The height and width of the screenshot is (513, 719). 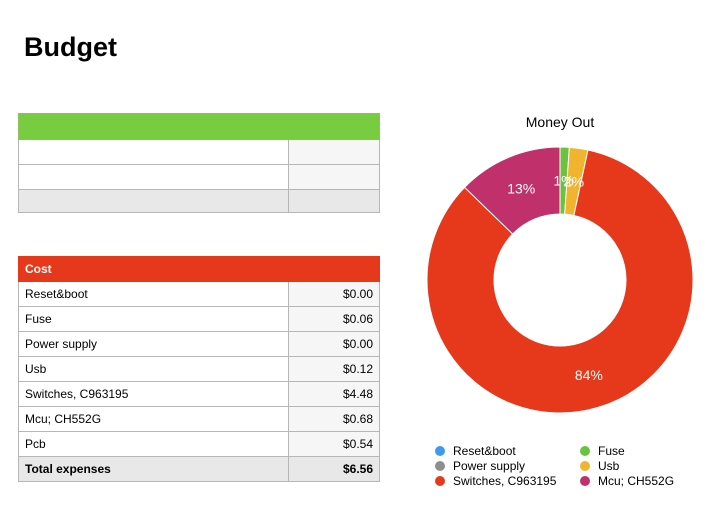 What do you see at coordinates (563, 181) in the screenshot?
I see `slice-label: 1%` at bounding box center [563, 181].